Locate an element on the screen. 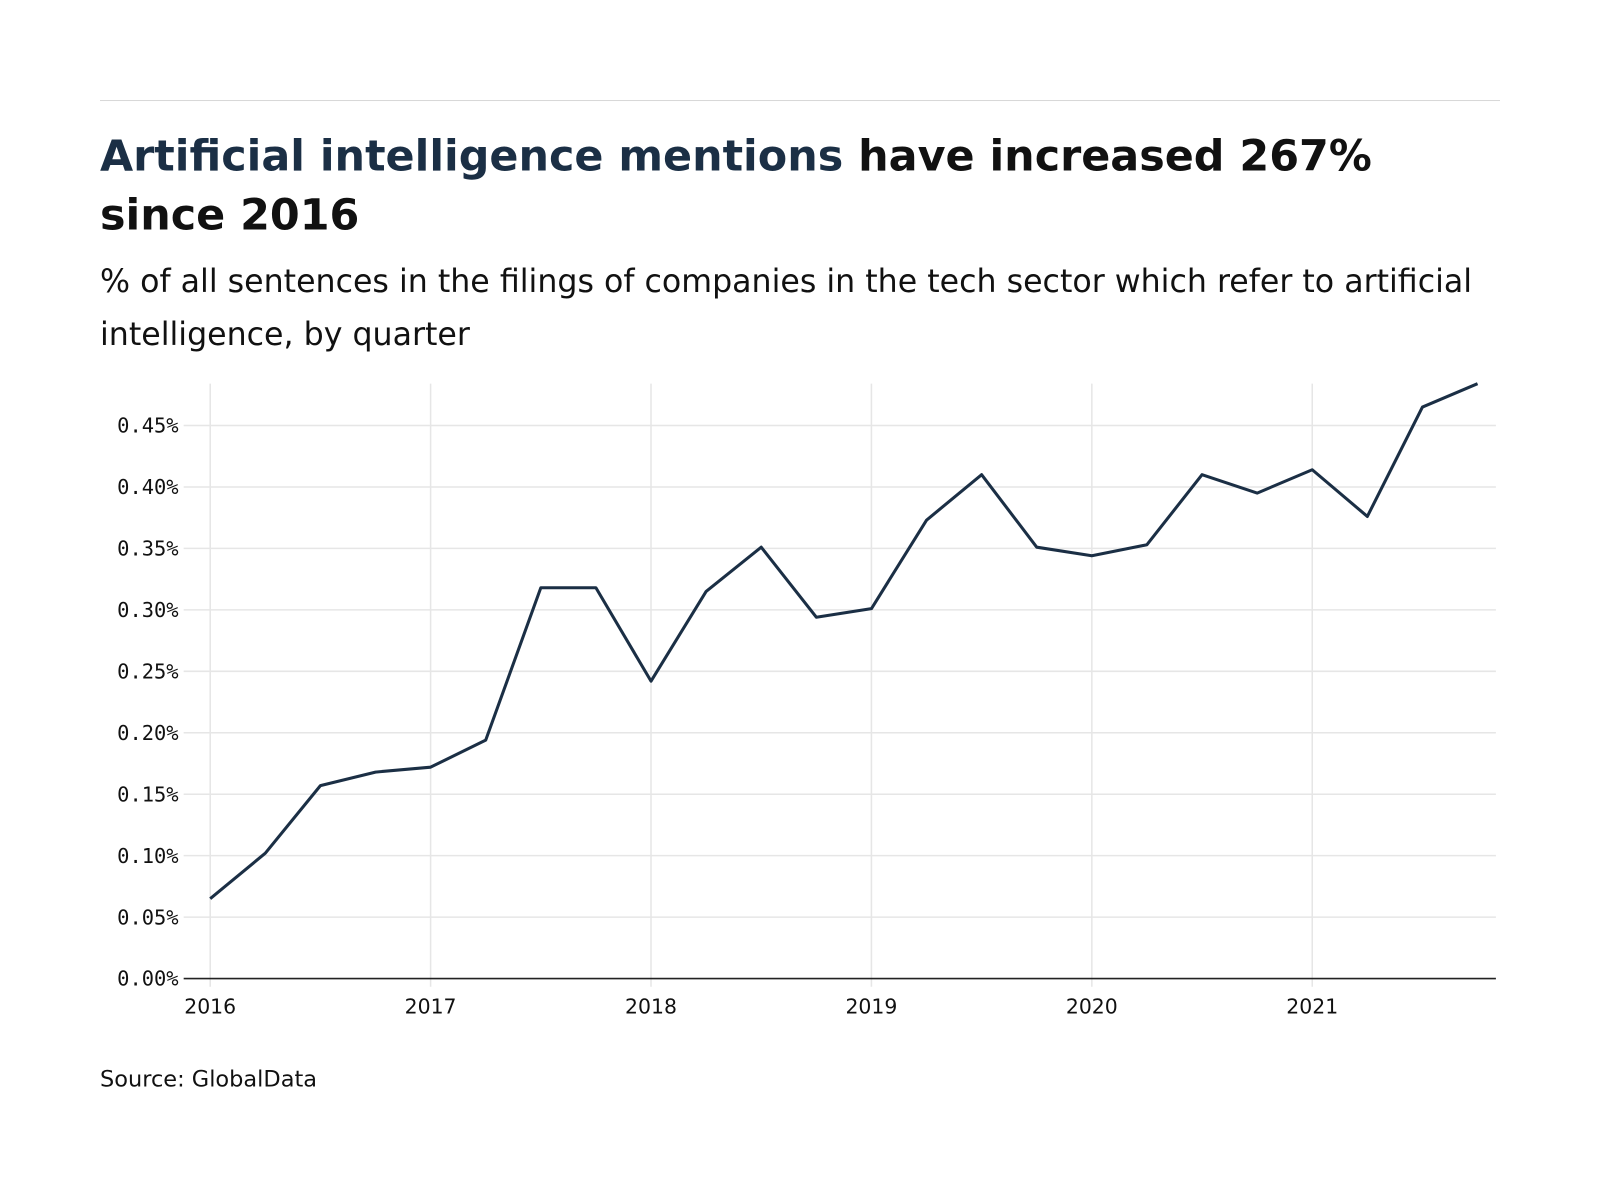  y-tick-label: 0.20% is located at coordinates (147, 733).